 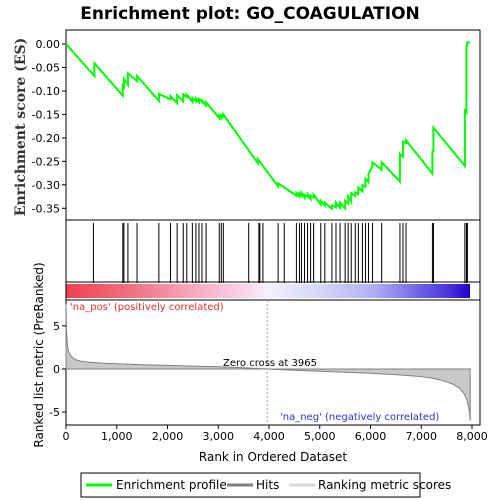 What do you see at coordinates (147, 307) in the screenshot?
I see `pos-correlated-label: 'na_pos' (positively correlated)` at bounding box center [147, 307].